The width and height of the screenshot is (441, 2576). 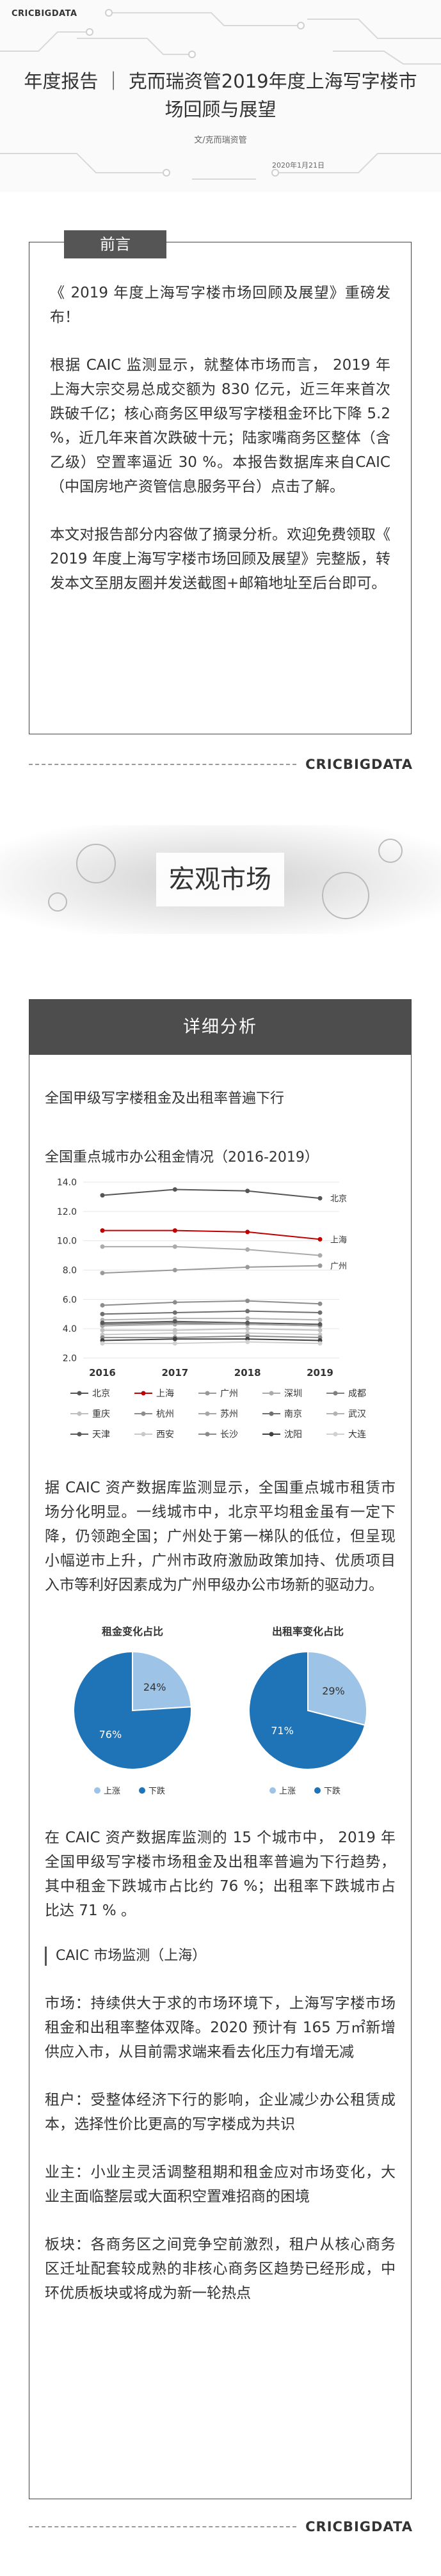 I want to click on y-tick-label: 12.0, so click(x=67, y=1212).